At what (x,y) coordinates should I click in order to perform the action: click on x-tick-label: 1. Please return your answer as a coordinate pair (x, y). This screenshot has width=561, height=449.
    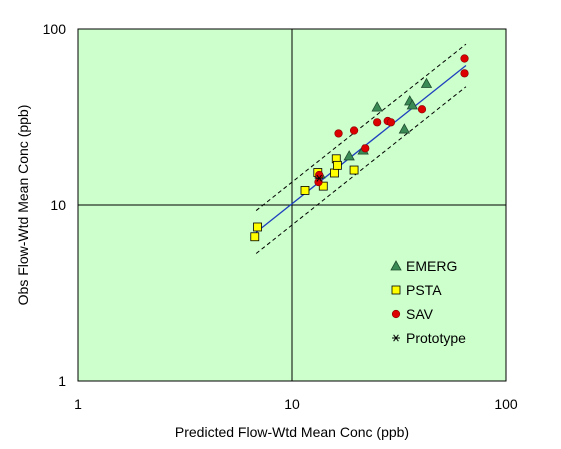
    Looking at the image, I should click on (78, 404).